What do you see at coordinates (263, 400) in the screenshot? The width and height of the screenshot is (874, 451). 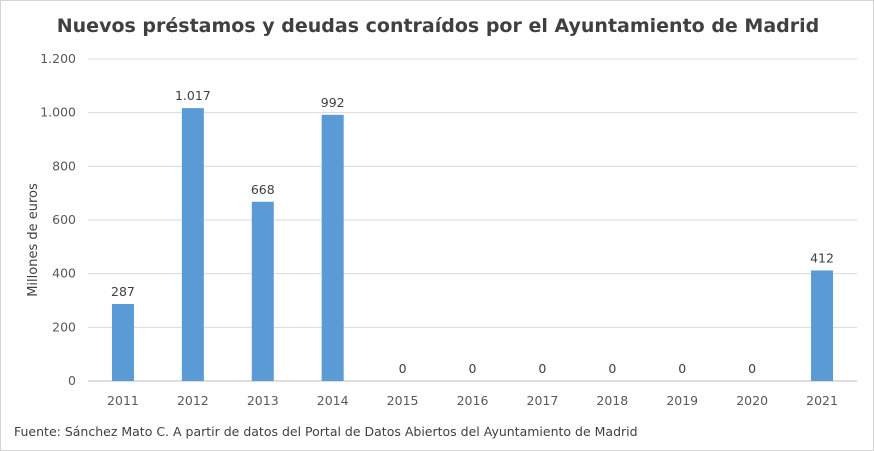 I see `x-tick-label: 2013` at bounding box center [263, 400].